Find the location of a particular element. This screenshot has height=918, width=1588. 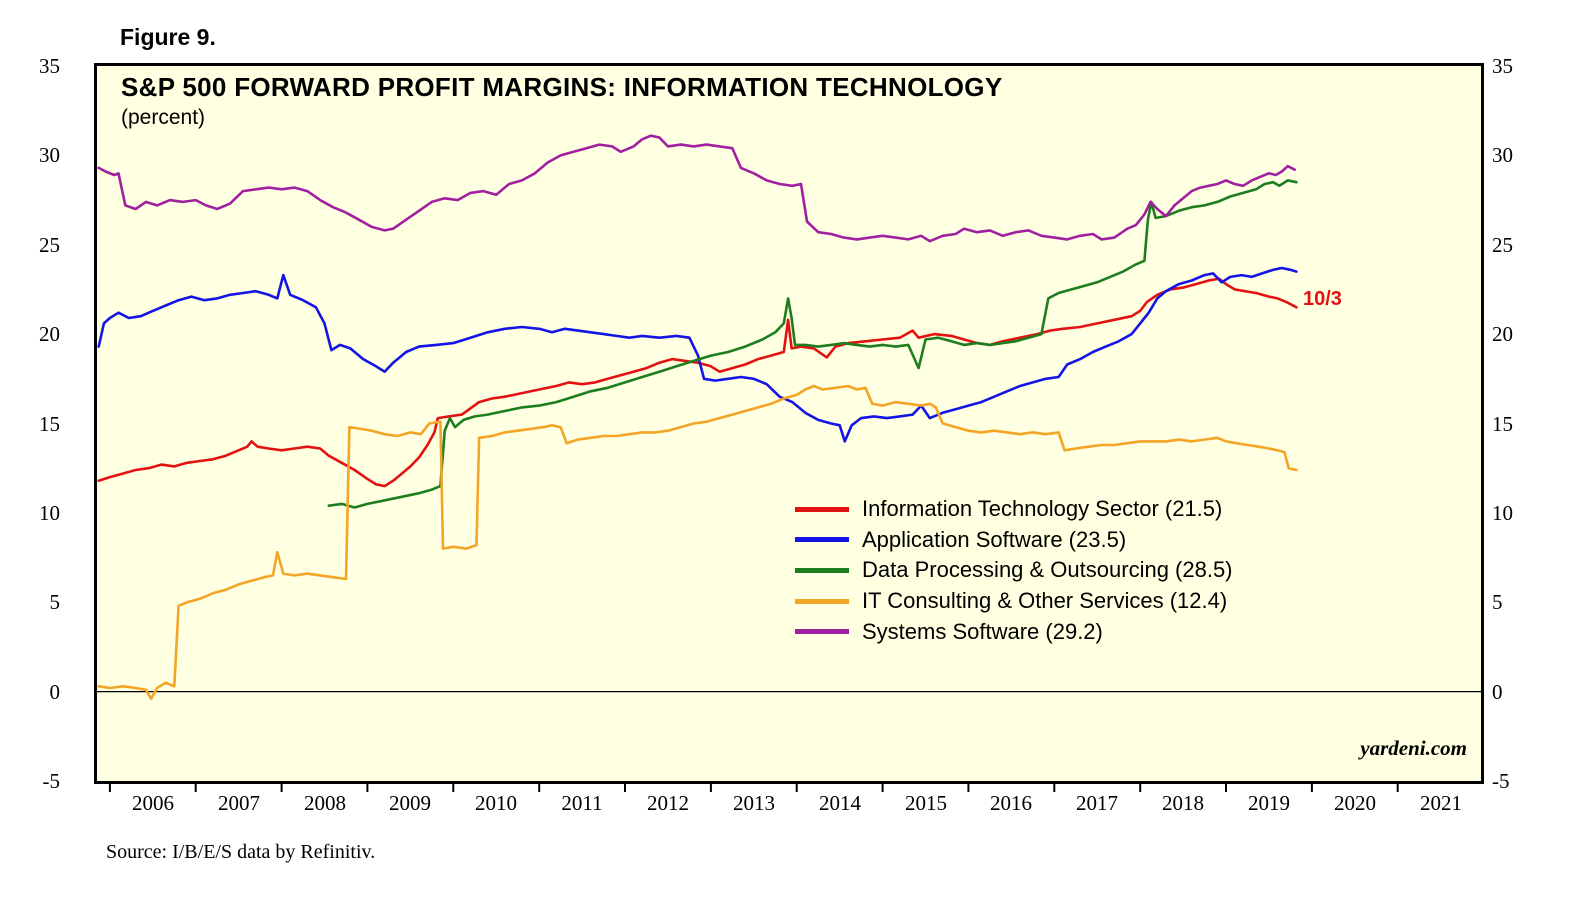

x-tick-label: 2010 is located at coordinates (496, 803).